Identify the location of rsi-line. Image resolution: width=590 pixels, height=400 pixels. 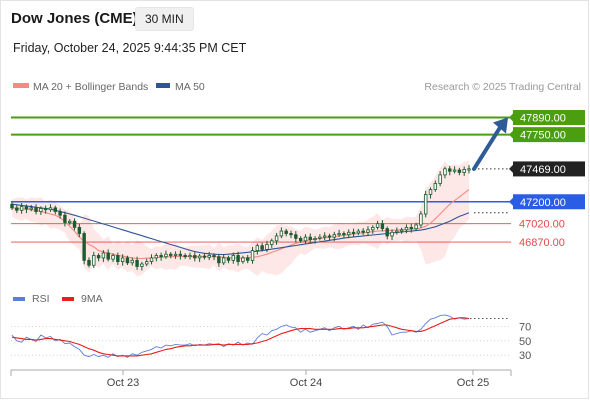
(240, 336).